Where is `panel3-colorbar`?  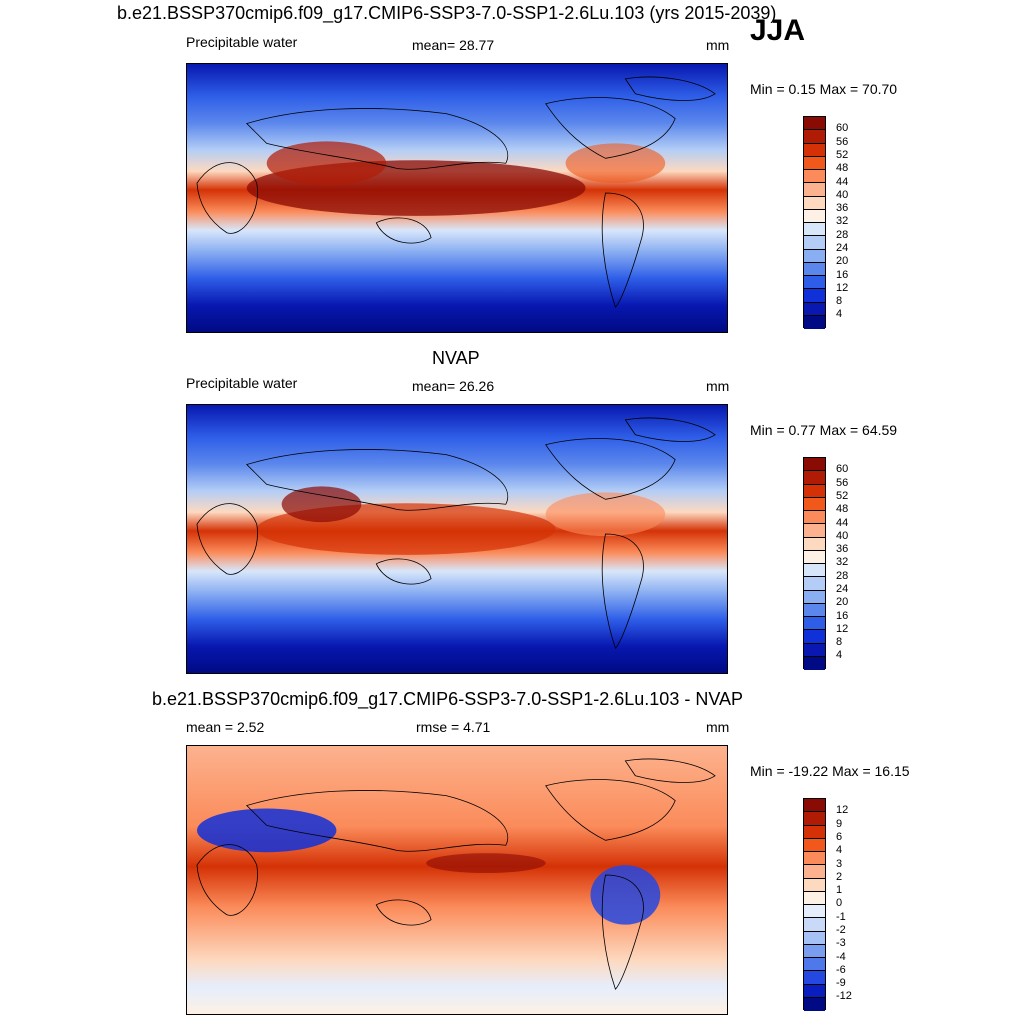 panel3-colorbar is located at coordinates (814, 904).